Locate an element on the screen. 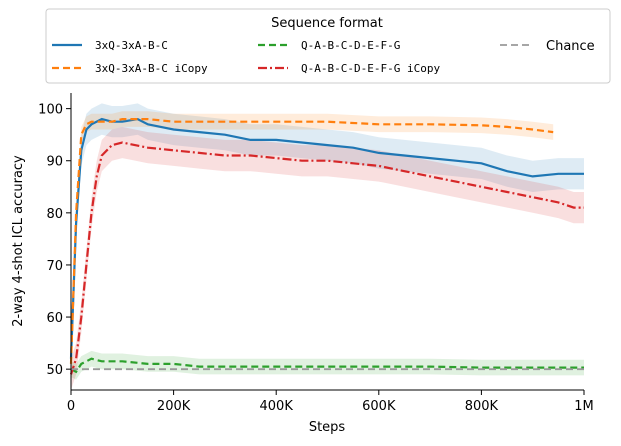  y-tick-label: 60 is located at coordinates (54, 318).